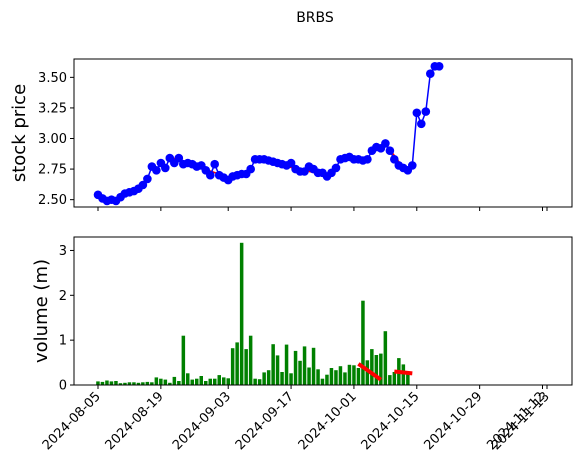 The image size is (581, 471). Describe the element at coordinates (63, 386) in the screenshot. I see `volume-ytick-label: 0` at that location.